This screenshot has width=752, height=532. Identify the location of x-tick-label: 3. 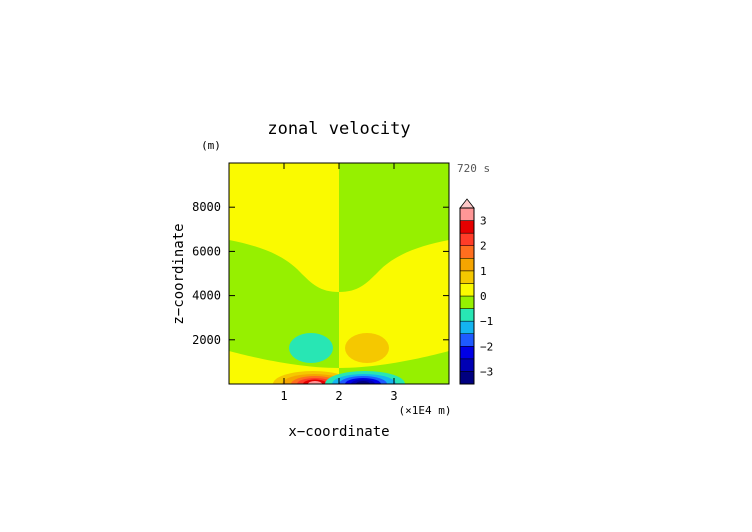
(393, 396).